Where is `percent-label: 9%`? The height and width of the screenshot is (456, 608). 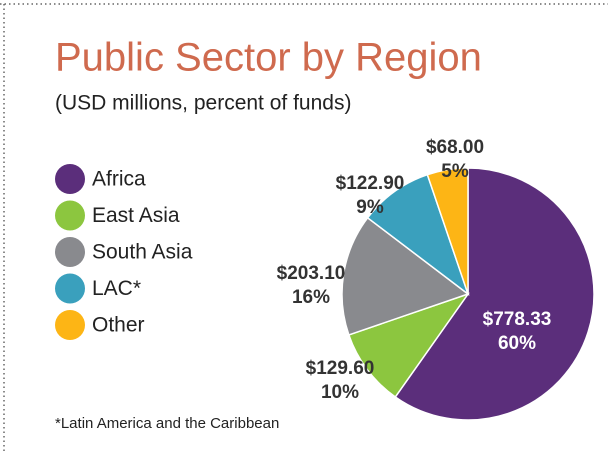 percent-label: 9% is located at coordinates (370, 207).